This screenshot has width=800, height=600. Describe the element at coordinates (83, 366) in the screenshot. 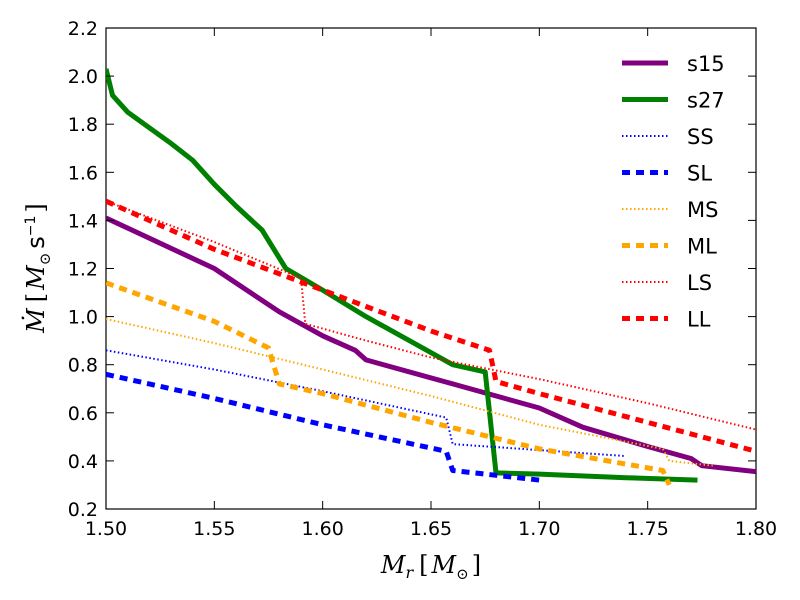

I see `y-tick-label: 0.8` at that location.